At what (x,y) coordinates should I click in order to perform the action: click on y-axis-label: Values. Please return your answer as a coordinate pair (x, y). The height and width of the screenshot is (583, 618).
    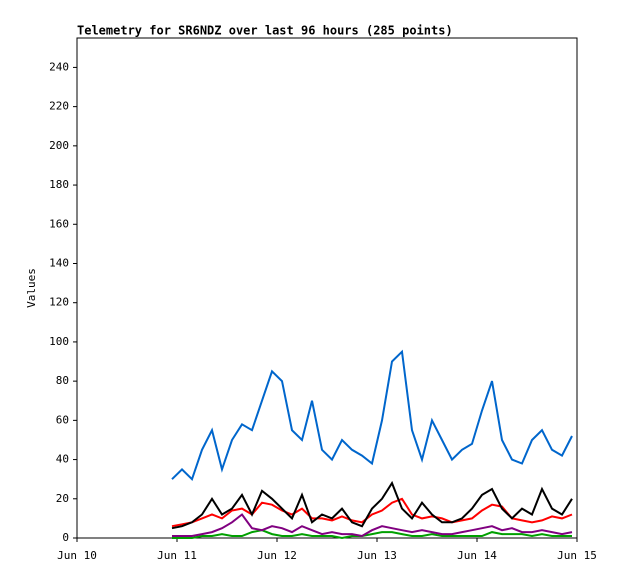
    Looking at the image, I should click on (31, 288).